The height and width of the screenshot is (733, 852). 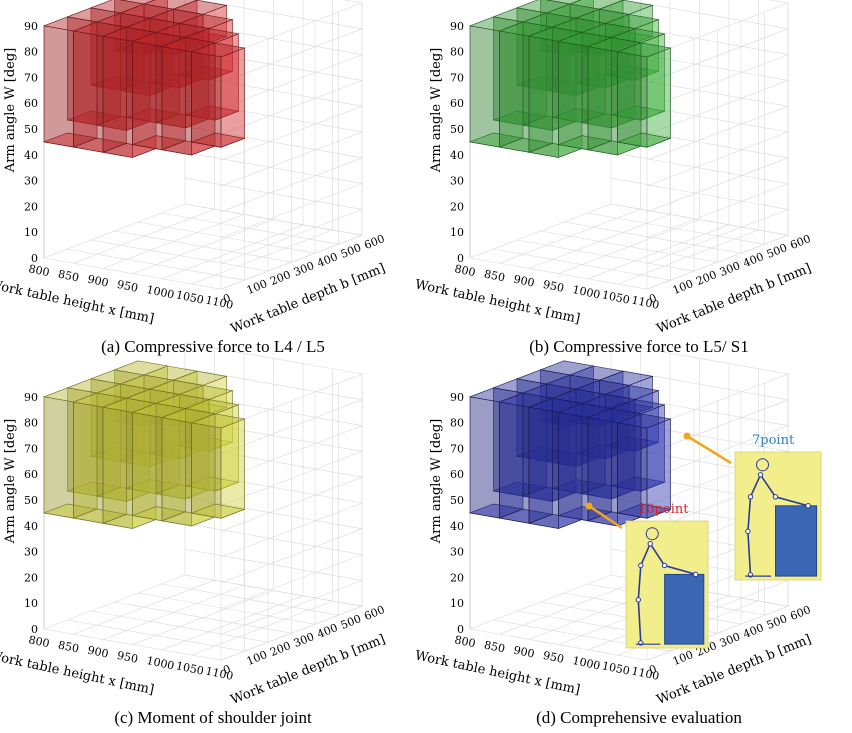 What do you see at coordinates (436, 481) in the screenshot?
I see `z-axis-label: Arm angle W [deg]` at bounding box center [436, 481].